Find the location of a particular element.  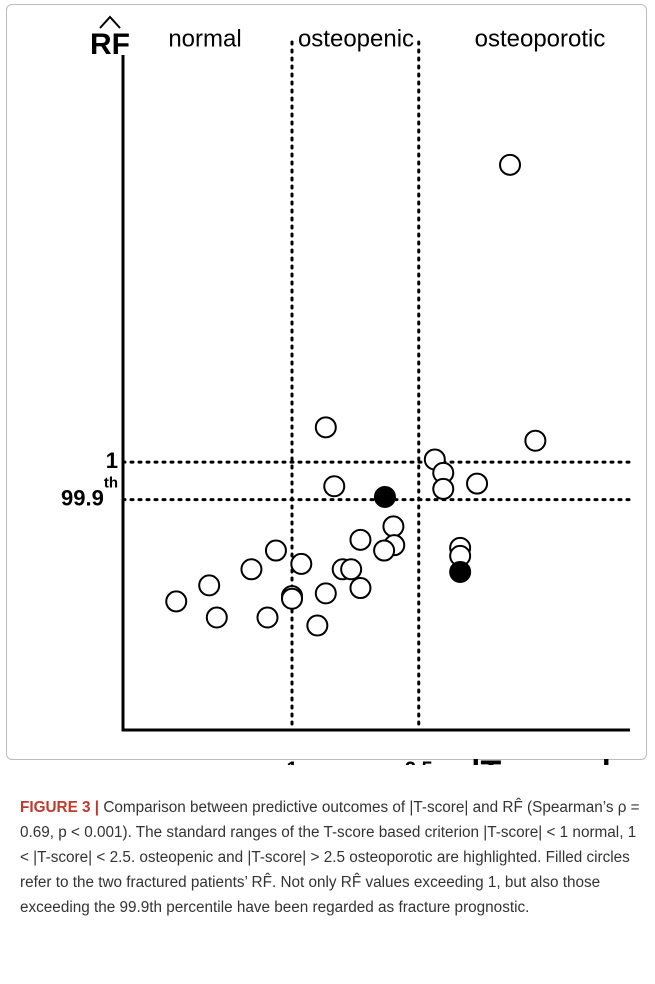

y-tick-label-main: 99.9 is located at coordinates (82, 497).